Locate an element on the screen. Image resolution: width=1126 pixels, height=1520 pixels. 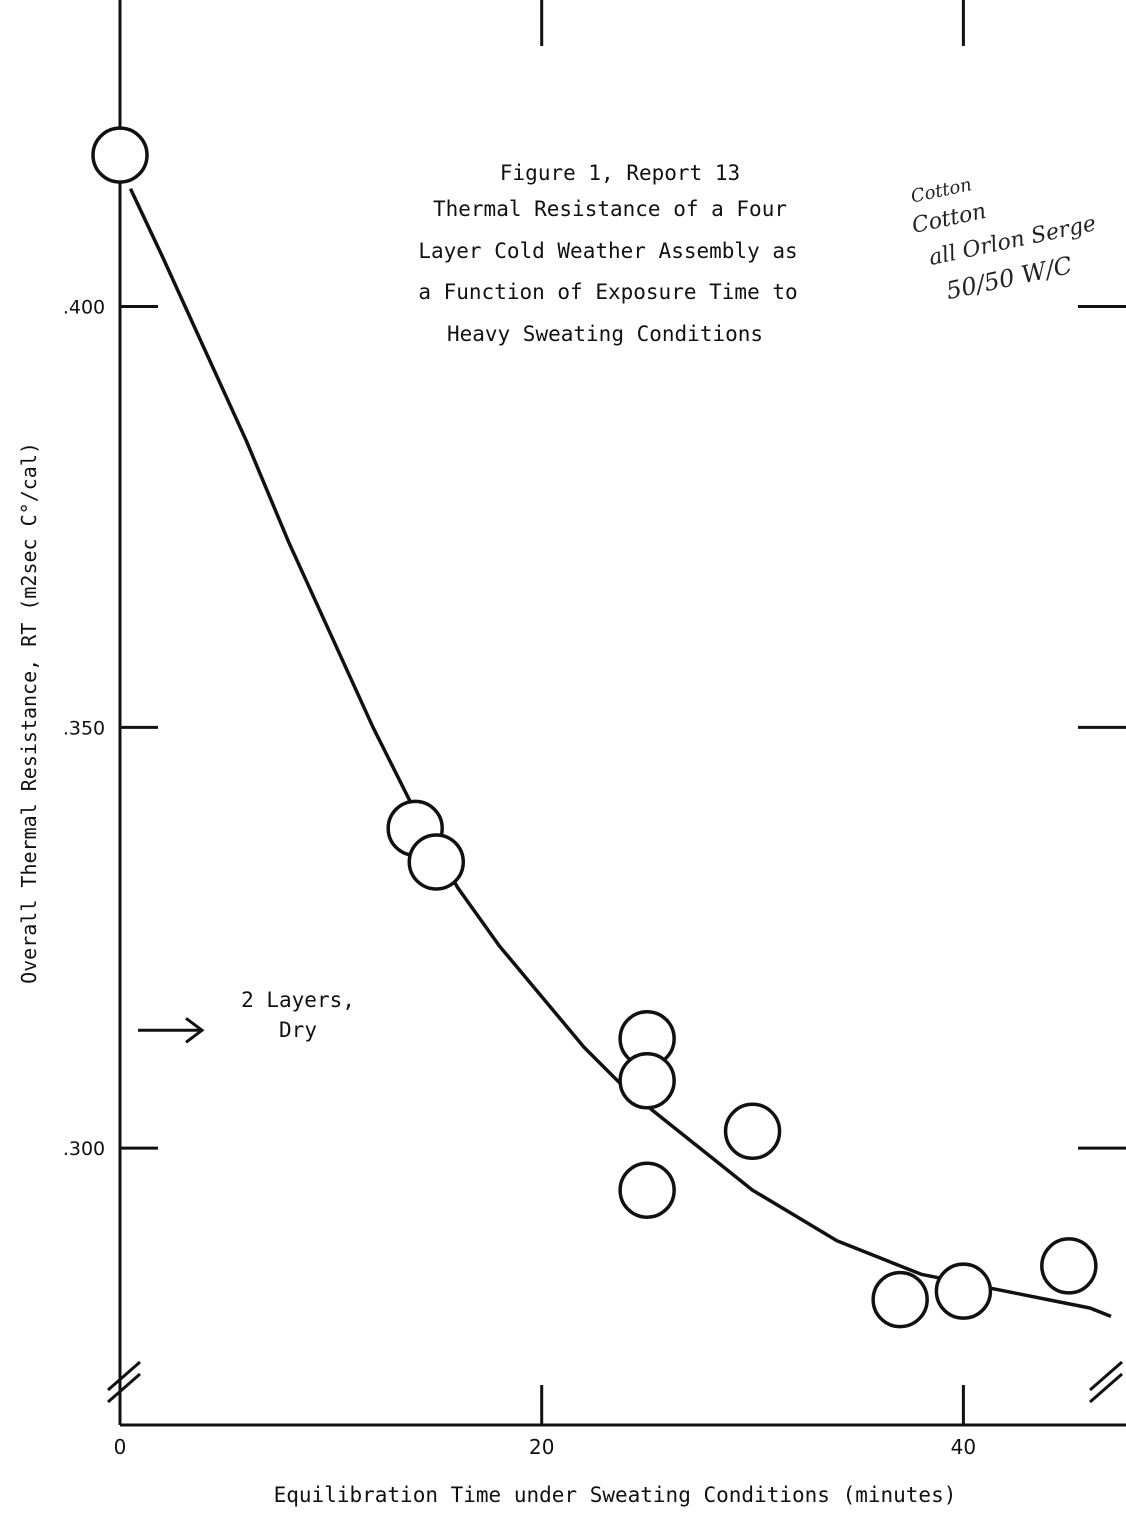
axis-break-right is located at coordinates (1106, 1382).